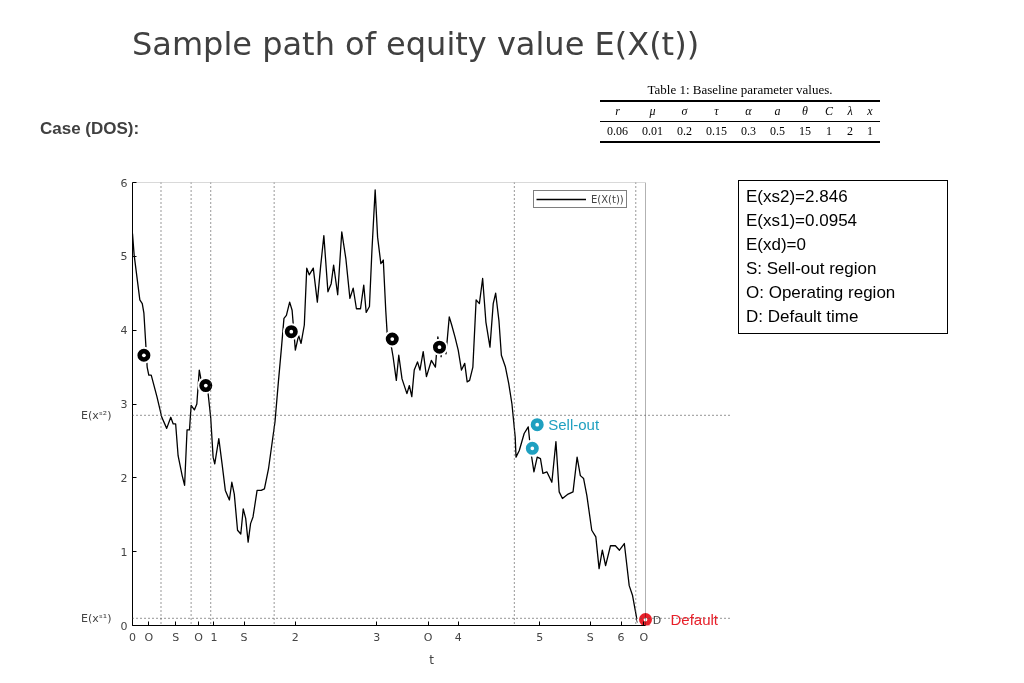 The height and width of the screenshot is (683, 1024). Describe the element at coordinates (797, 196) in the screenshot. I see `text: E(xs2)=2.846` at that location.